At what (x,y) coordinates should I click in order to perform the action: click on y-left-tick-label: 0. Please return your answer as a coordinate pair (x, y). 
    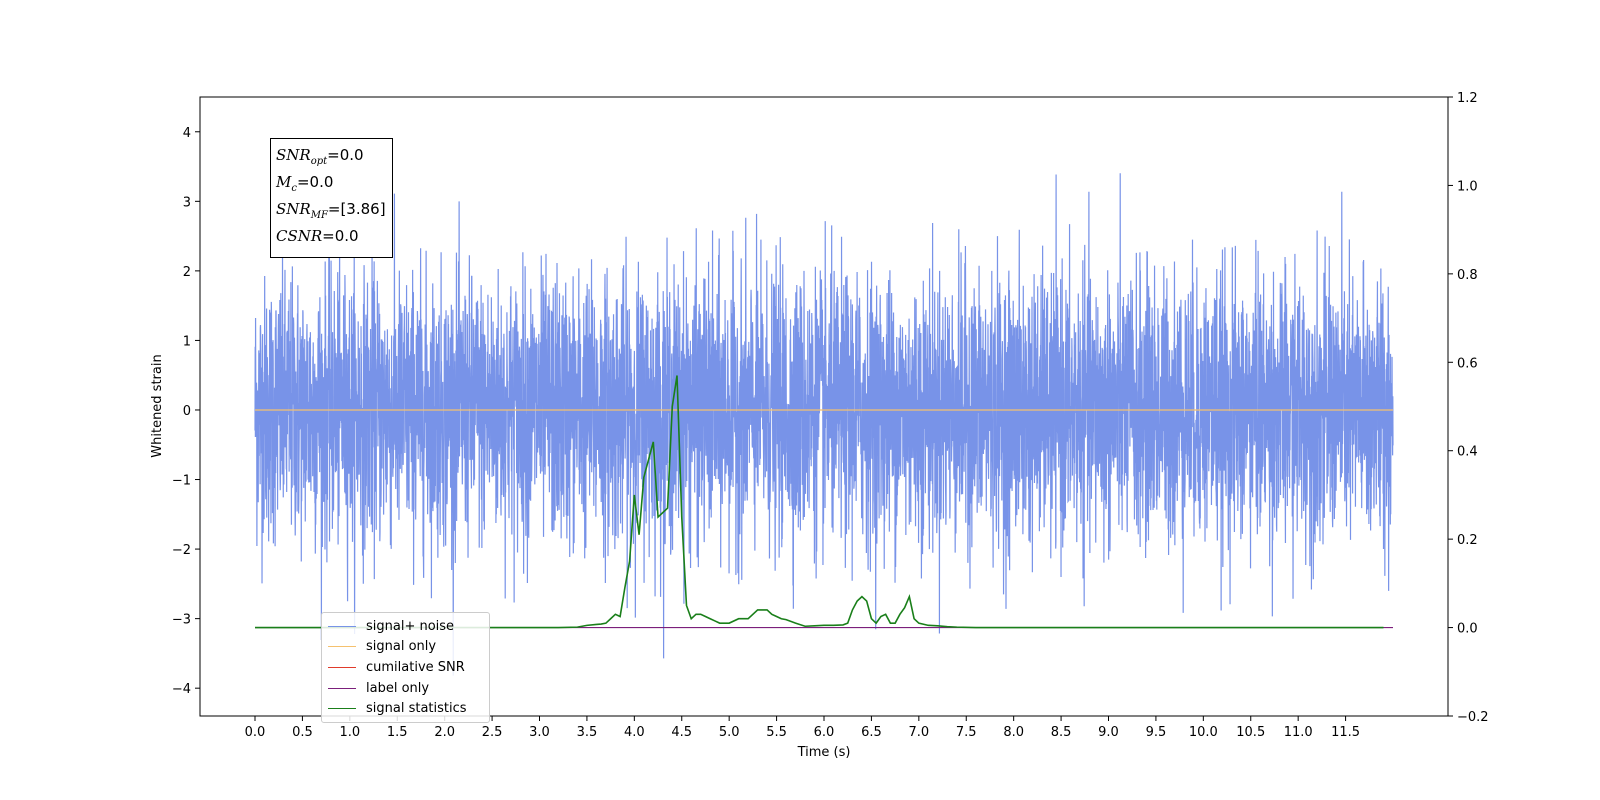
    Looking at the image, I should click on (187, 411).